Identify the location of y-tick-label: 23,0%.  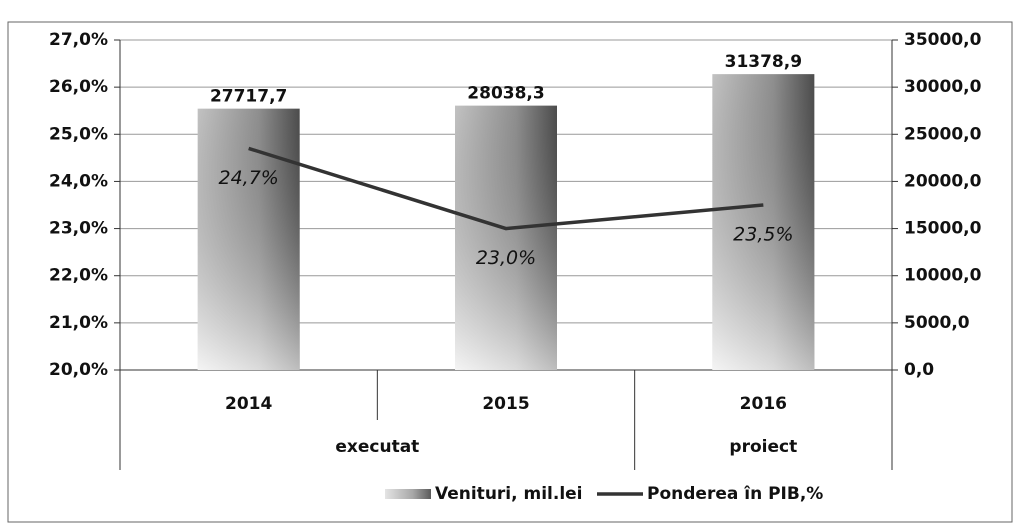
(78, 229).